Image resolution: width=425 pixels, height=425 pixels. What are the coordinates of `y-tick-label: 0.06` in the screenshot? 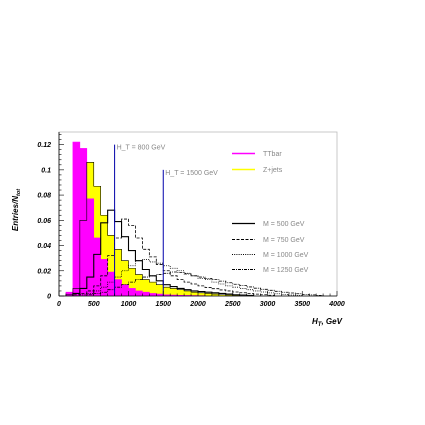 It's located at (44, 221).